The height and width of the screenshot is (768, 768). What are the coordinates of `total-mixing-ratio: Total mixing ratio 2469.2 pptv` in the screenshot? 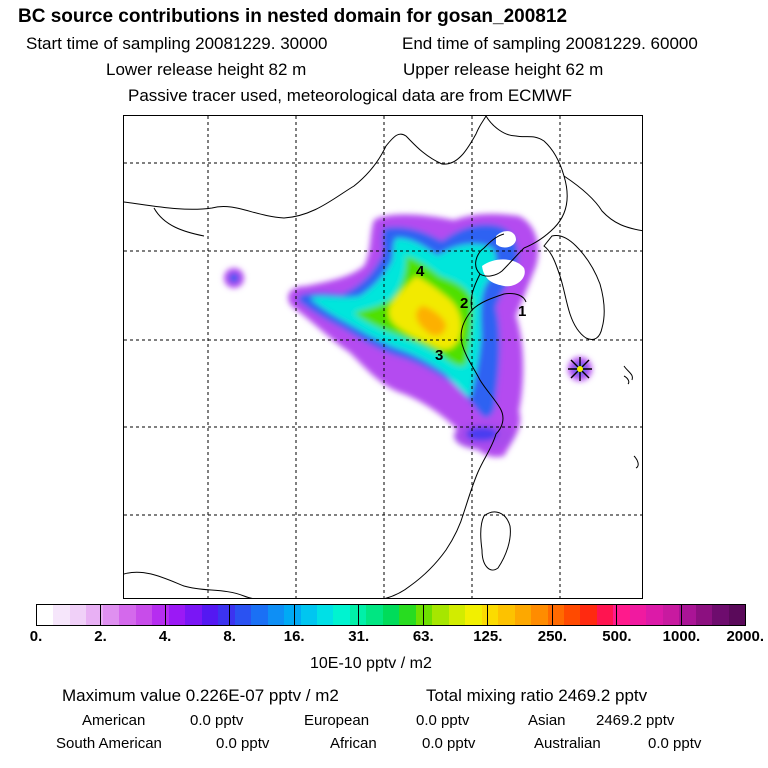 It's located at (537, 695).